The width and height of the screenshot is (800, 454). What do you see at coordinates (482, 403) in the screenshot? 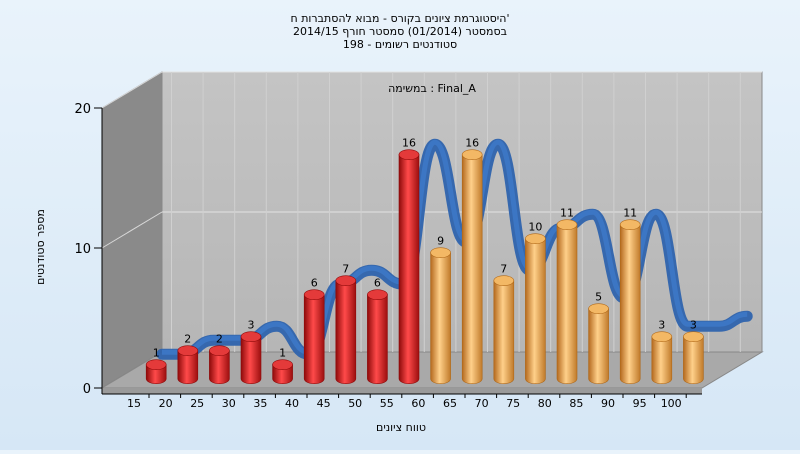
I see `x-tick-label-70: 70` at bounding box center [482, 403].